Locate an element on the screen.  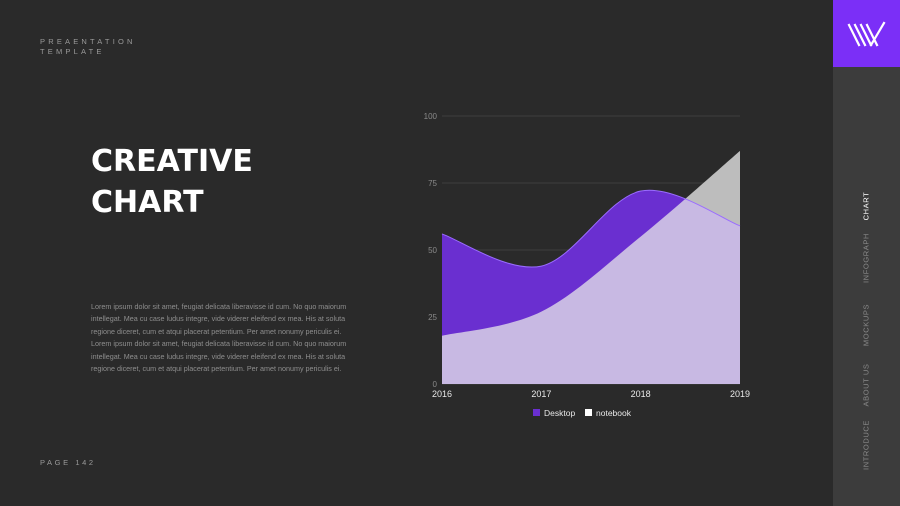
desktop-line is located at coordinates (591, 228).